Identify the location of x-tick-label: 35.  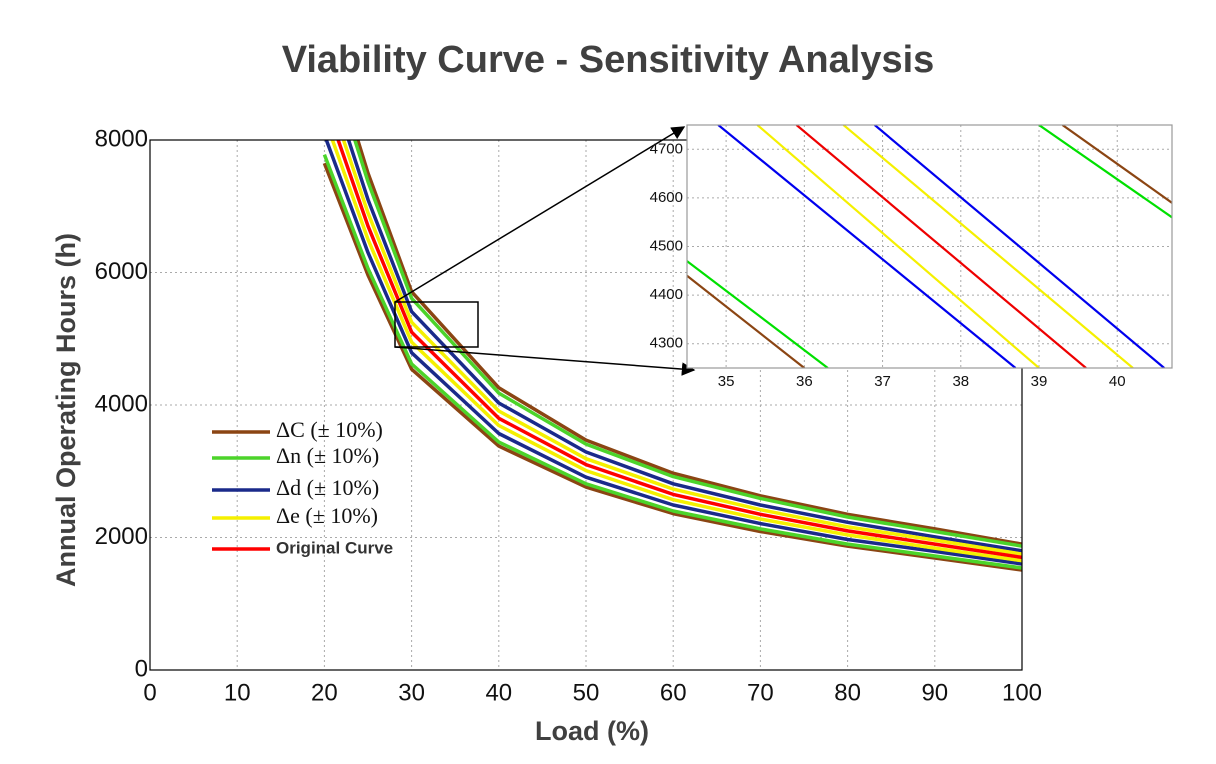
(726, 381).